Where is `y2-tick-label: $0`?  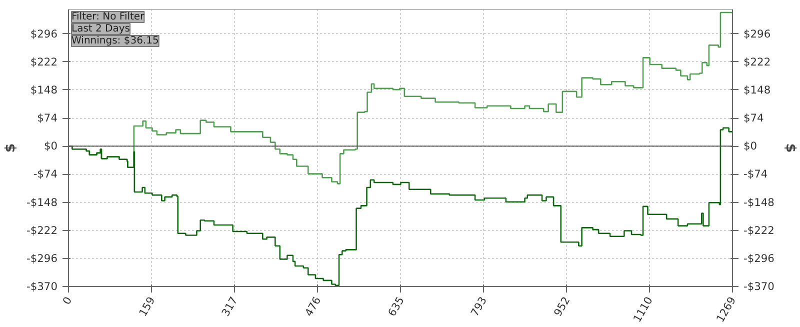
y2-tick-label: $0 is located at coordinates (751, 146).